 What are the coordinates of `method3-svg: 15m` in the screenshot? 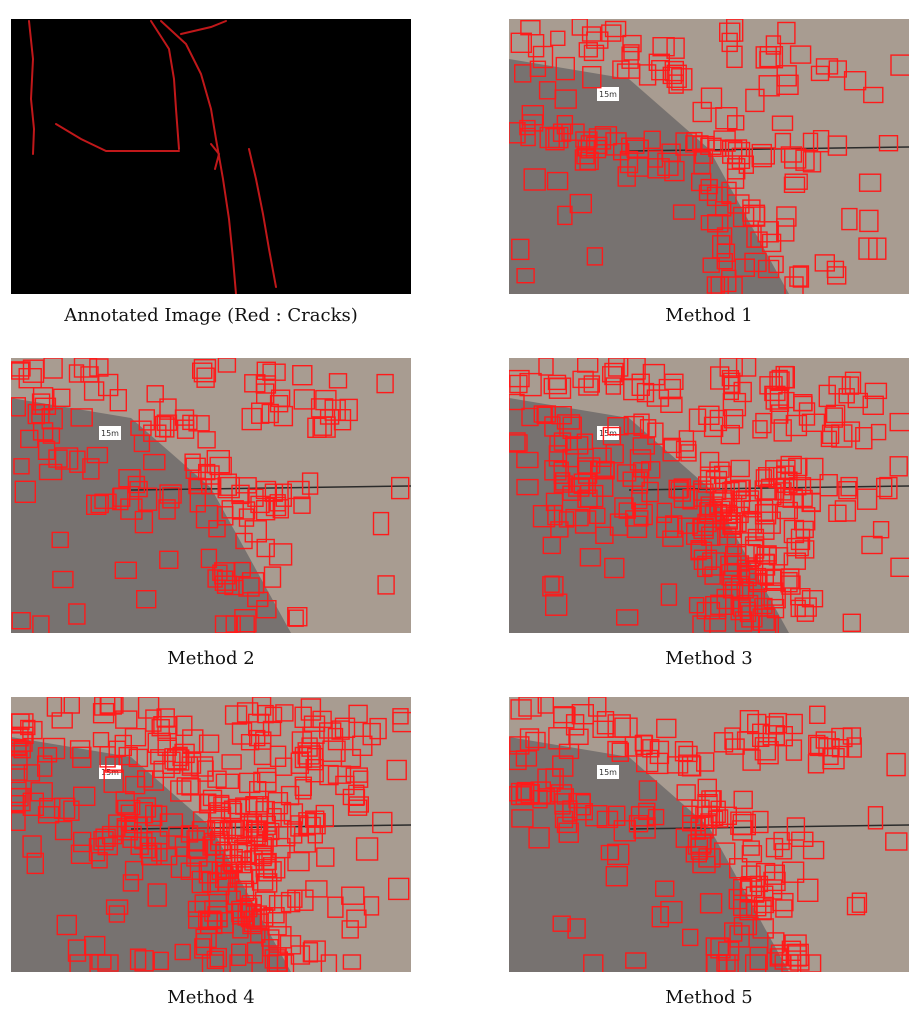 It's located at (709, 495).